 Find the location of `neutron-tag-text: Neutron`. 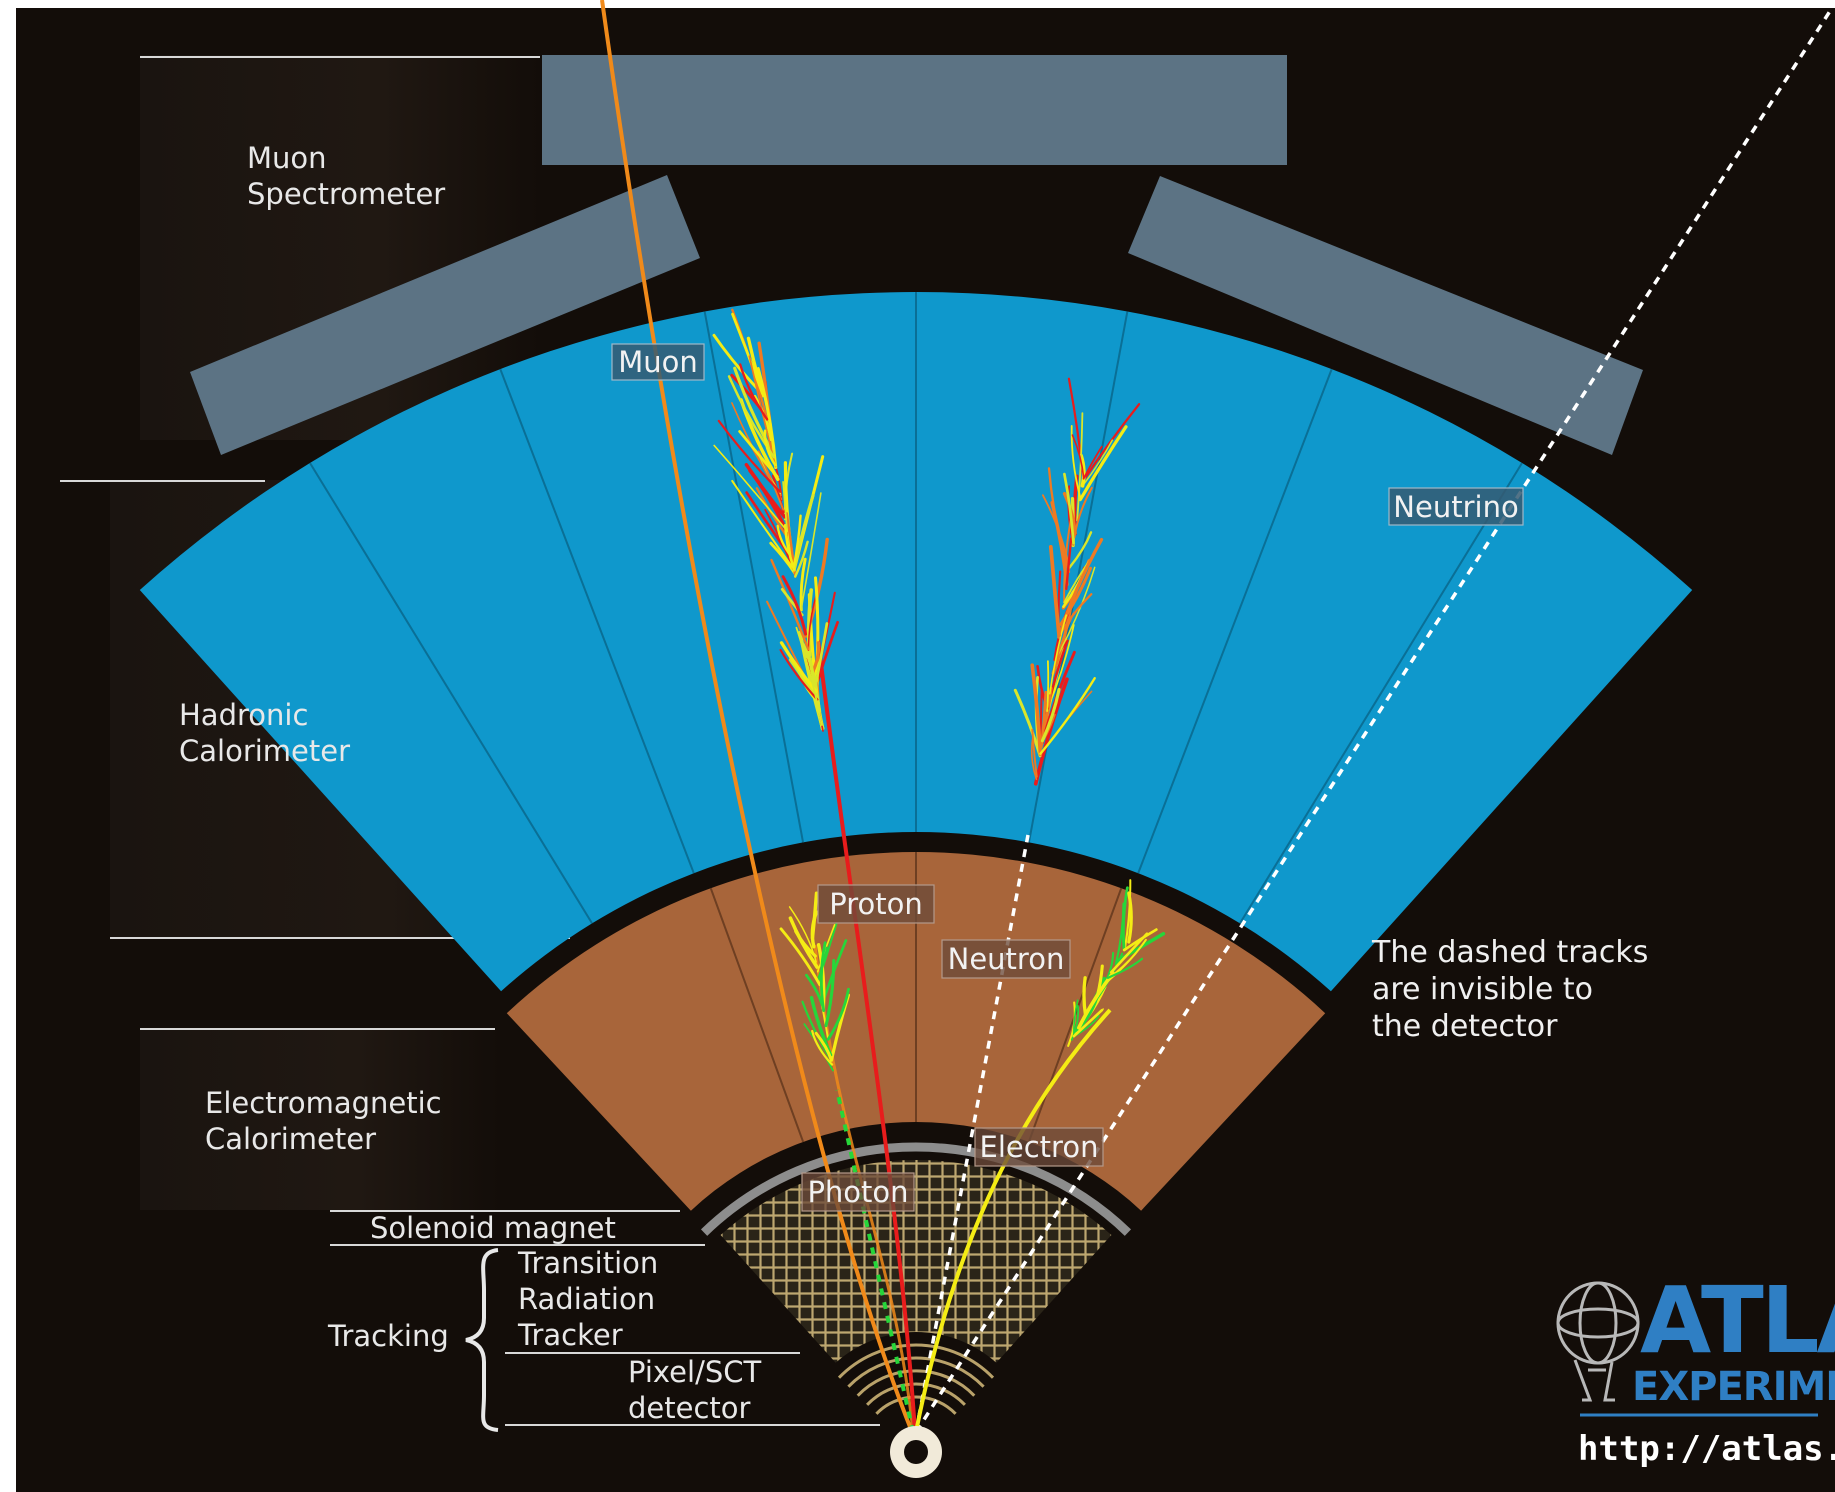

neutron-tag-text: Neutron is located at coordinates (1006, 959).